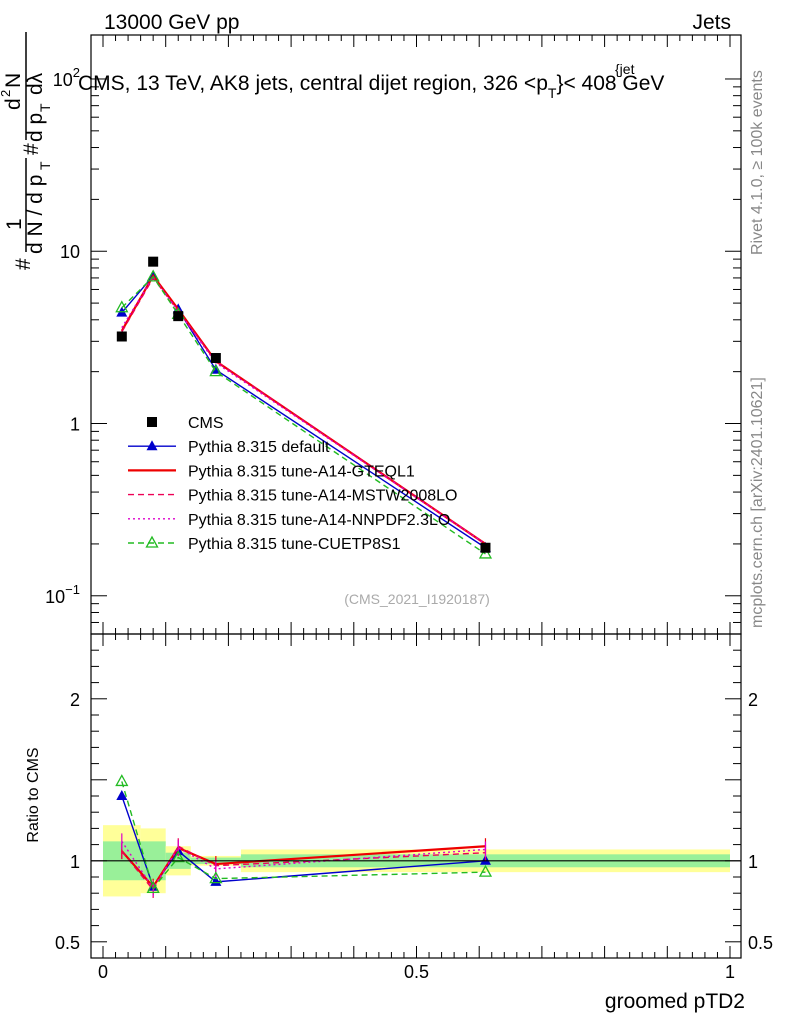  What do you see at coordinates (152, 422) in the screenshot?
I see `legend-marker-cms` at bounding box center [152, 422].